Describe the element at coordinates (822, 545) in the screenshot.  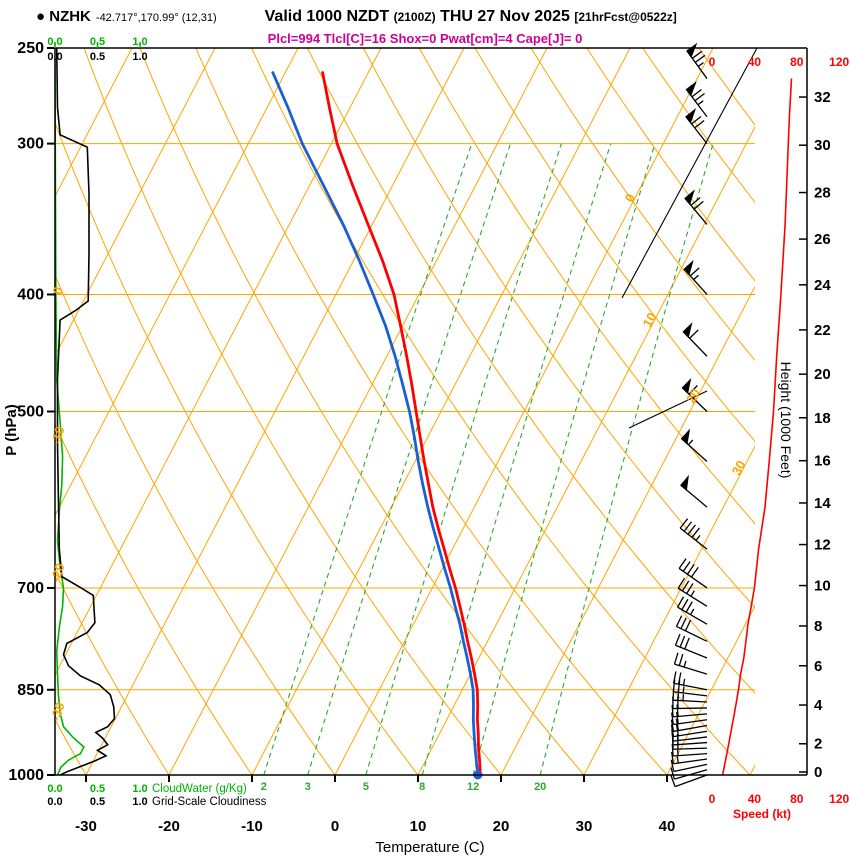
I see `height-tick-label: 12` at that location.